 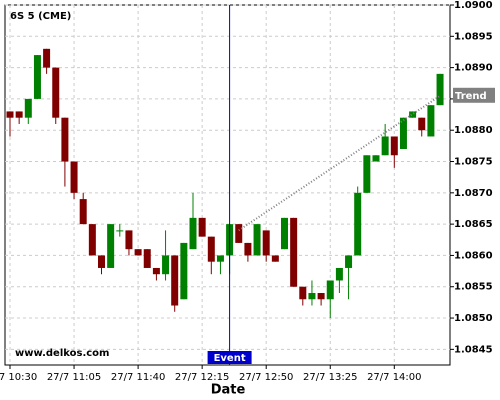 I want to click on event-label-box, so click(x=229, y=357).